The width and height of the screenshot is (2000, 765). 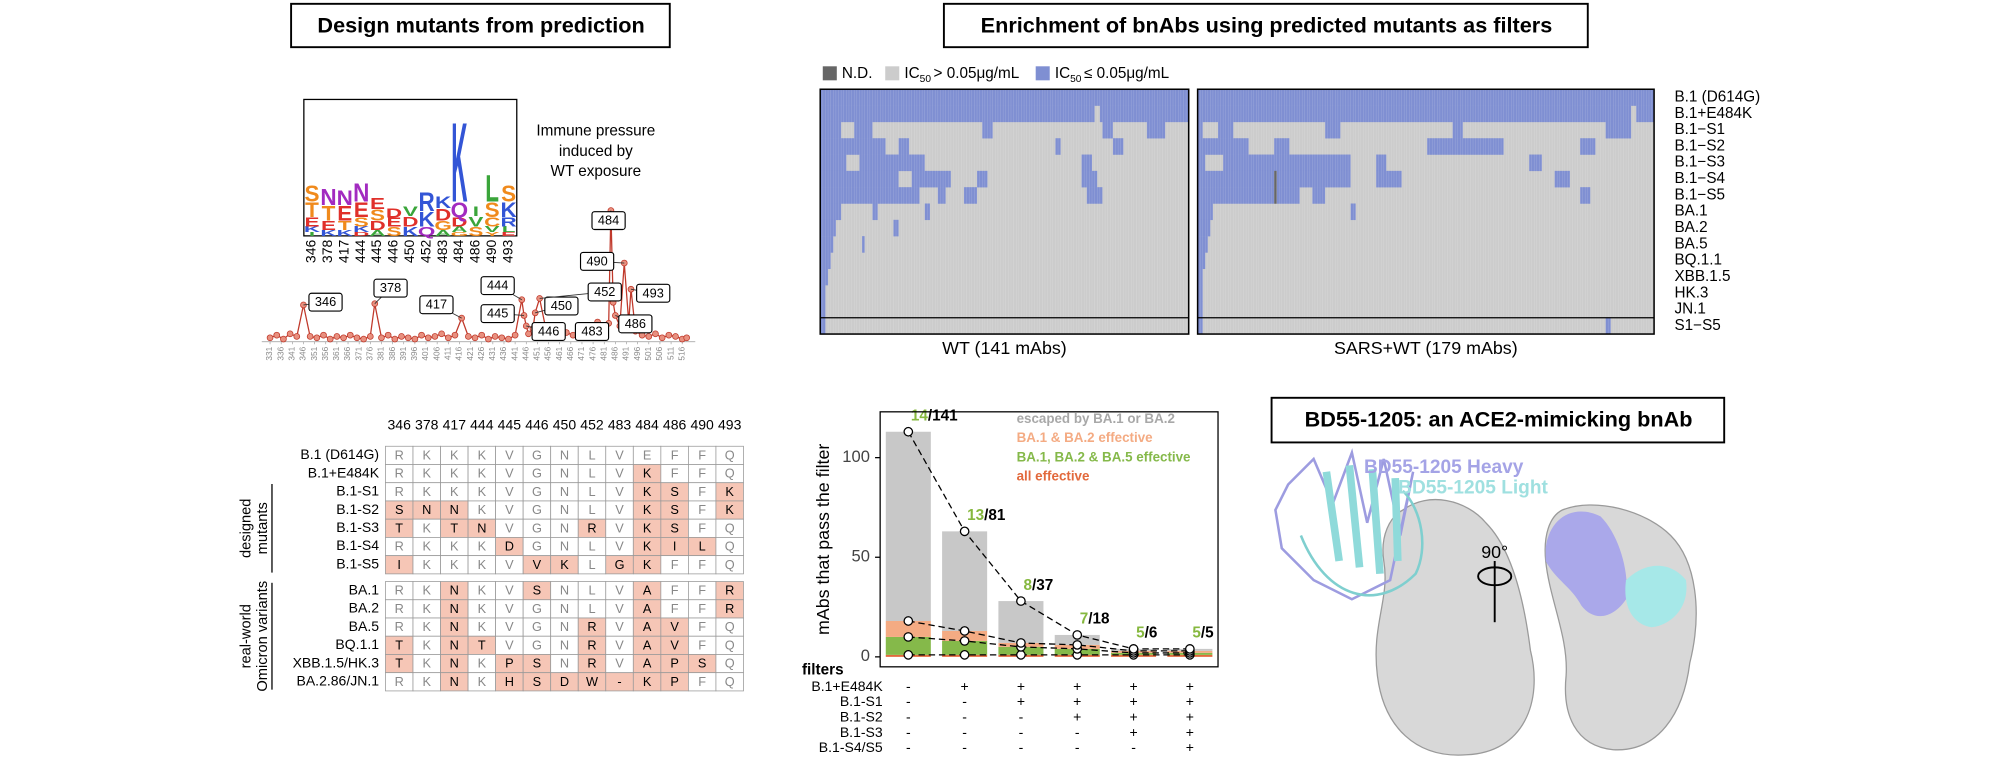 I want to click on group-label: designed, so click(x=246, y=529).